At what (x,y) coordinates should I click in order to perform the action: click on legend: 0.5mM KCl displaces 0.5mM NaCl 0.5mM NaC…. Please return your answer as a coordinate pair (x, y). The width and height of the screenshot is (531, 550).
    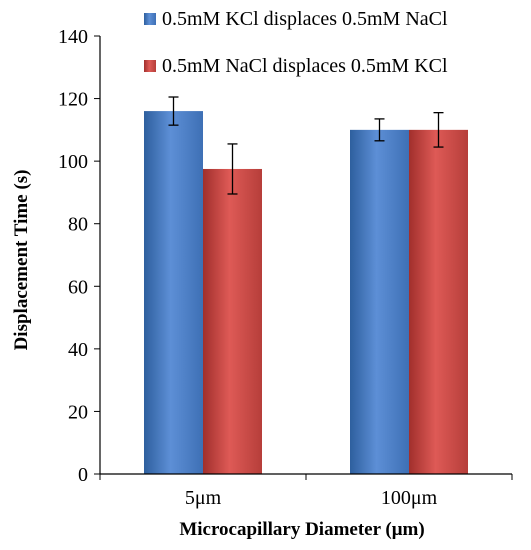
    Looking at the image, I should click on (296, 42).